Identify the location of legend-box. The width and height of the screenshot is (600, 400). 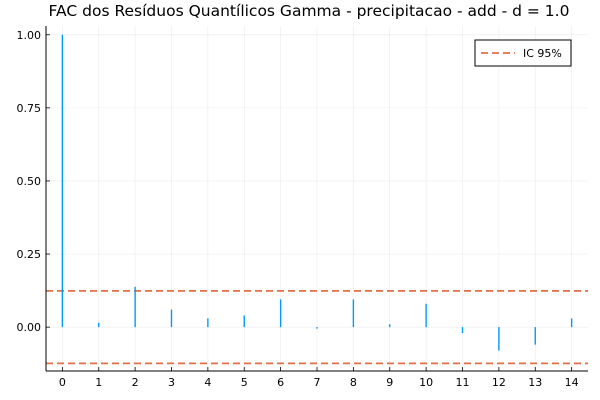
(523, 53).